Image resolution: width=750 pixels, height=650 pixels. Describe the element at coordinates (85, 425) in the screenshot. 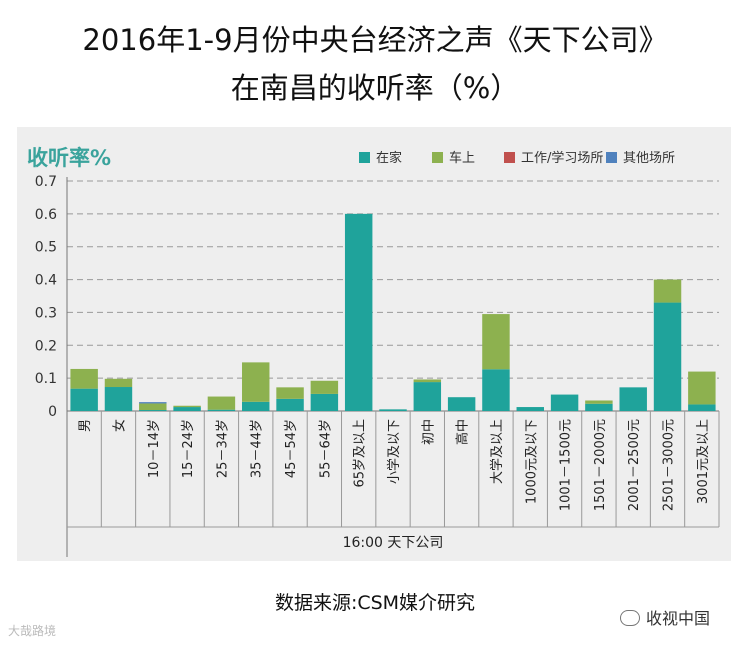

I see `x-tick-label: 男` at that location.